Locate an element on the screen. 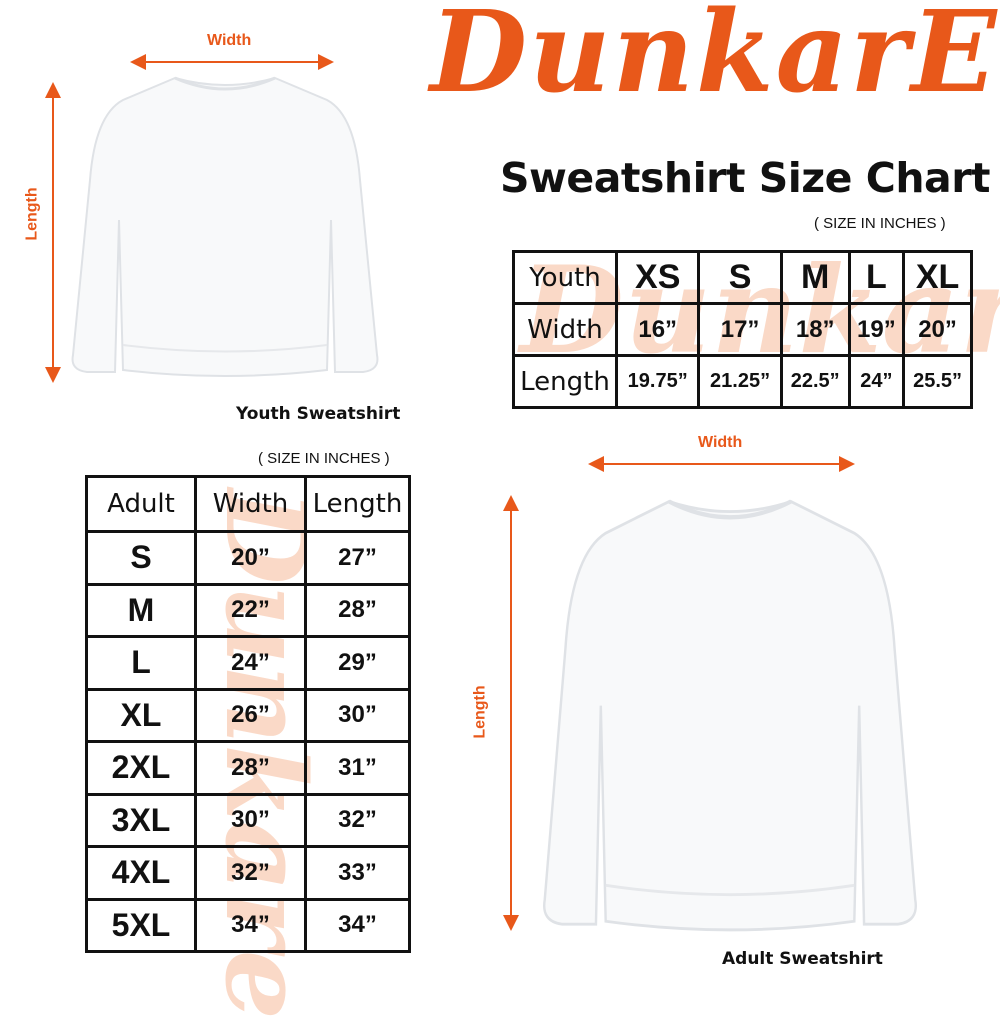  row-label: S is located at coordinates (141, 558).